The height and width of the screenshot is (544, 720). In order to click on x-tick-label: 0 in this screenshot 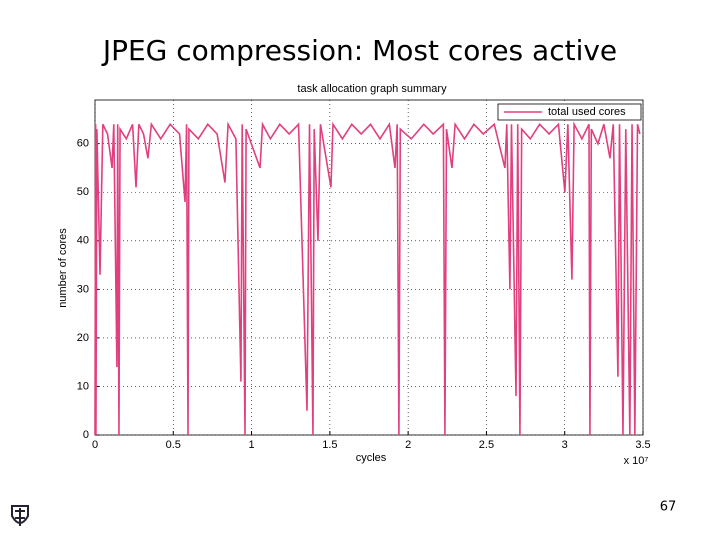, I will do `click(95, 445)`.